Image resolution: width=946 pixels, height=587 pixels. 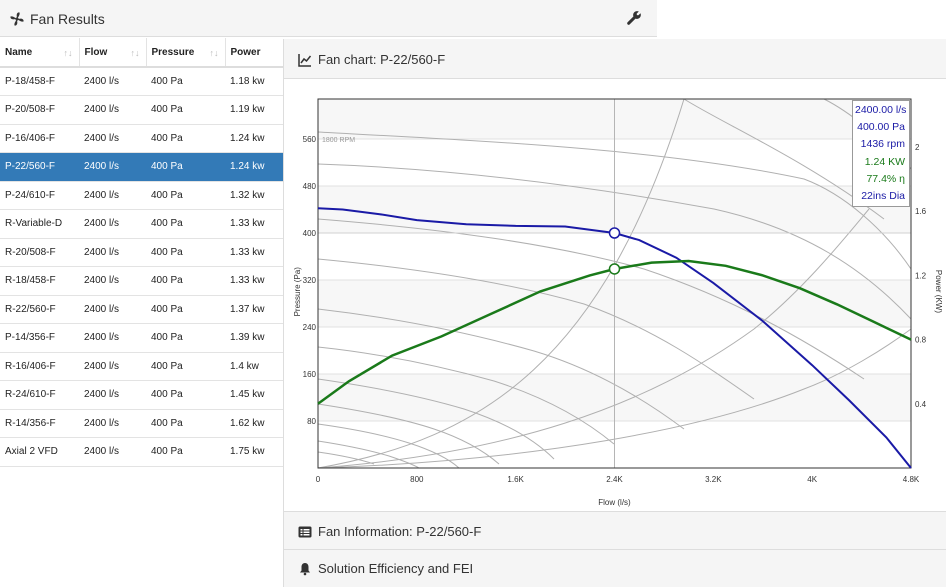 What do you see at coordinates (911, 479) in the screenshot?
I see `x-tick-label: 4.8K` at bounding box center [911, 479].